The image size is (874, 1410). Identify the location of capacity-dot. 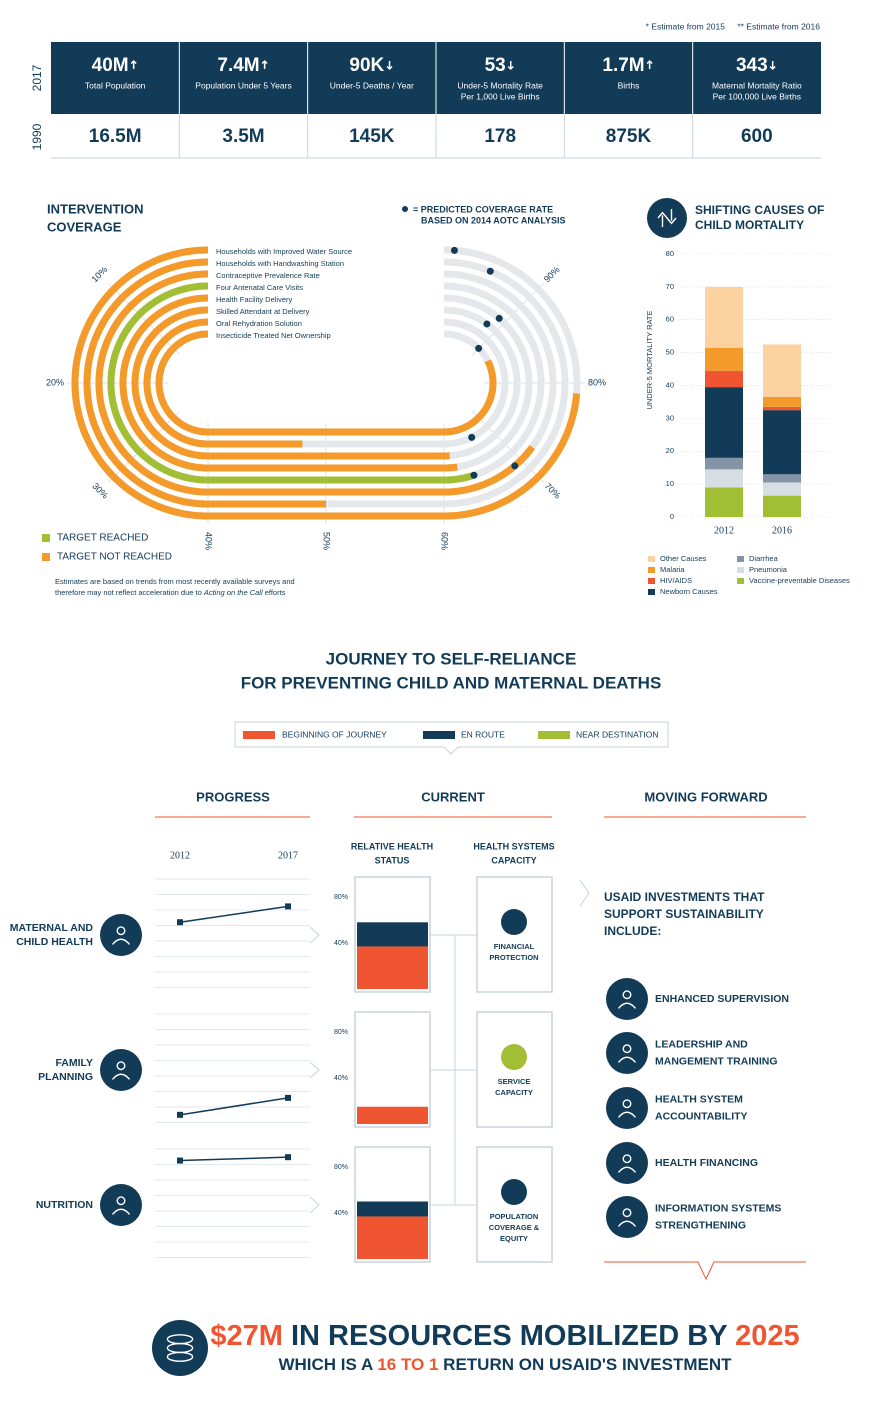
(514, 1192).